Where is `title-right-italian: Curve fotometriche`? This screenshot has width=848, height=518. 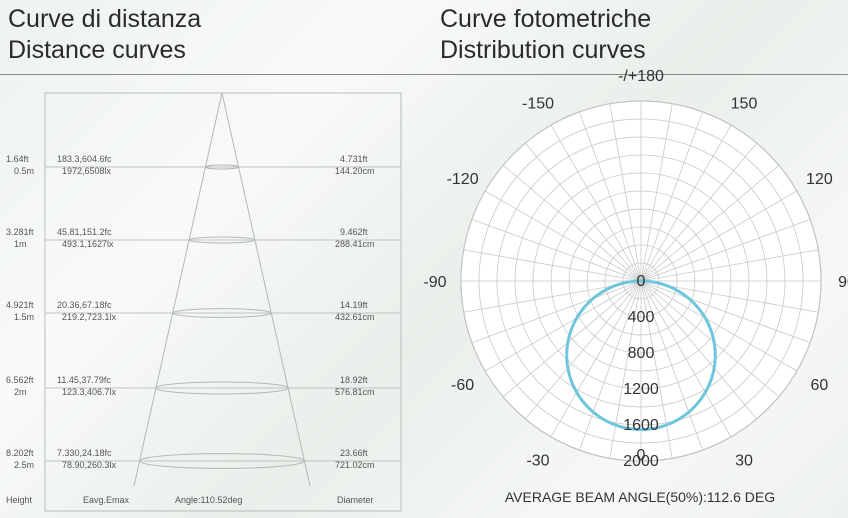 title-right-italian: Curve fotometriche is located at coordinates (546, 19).